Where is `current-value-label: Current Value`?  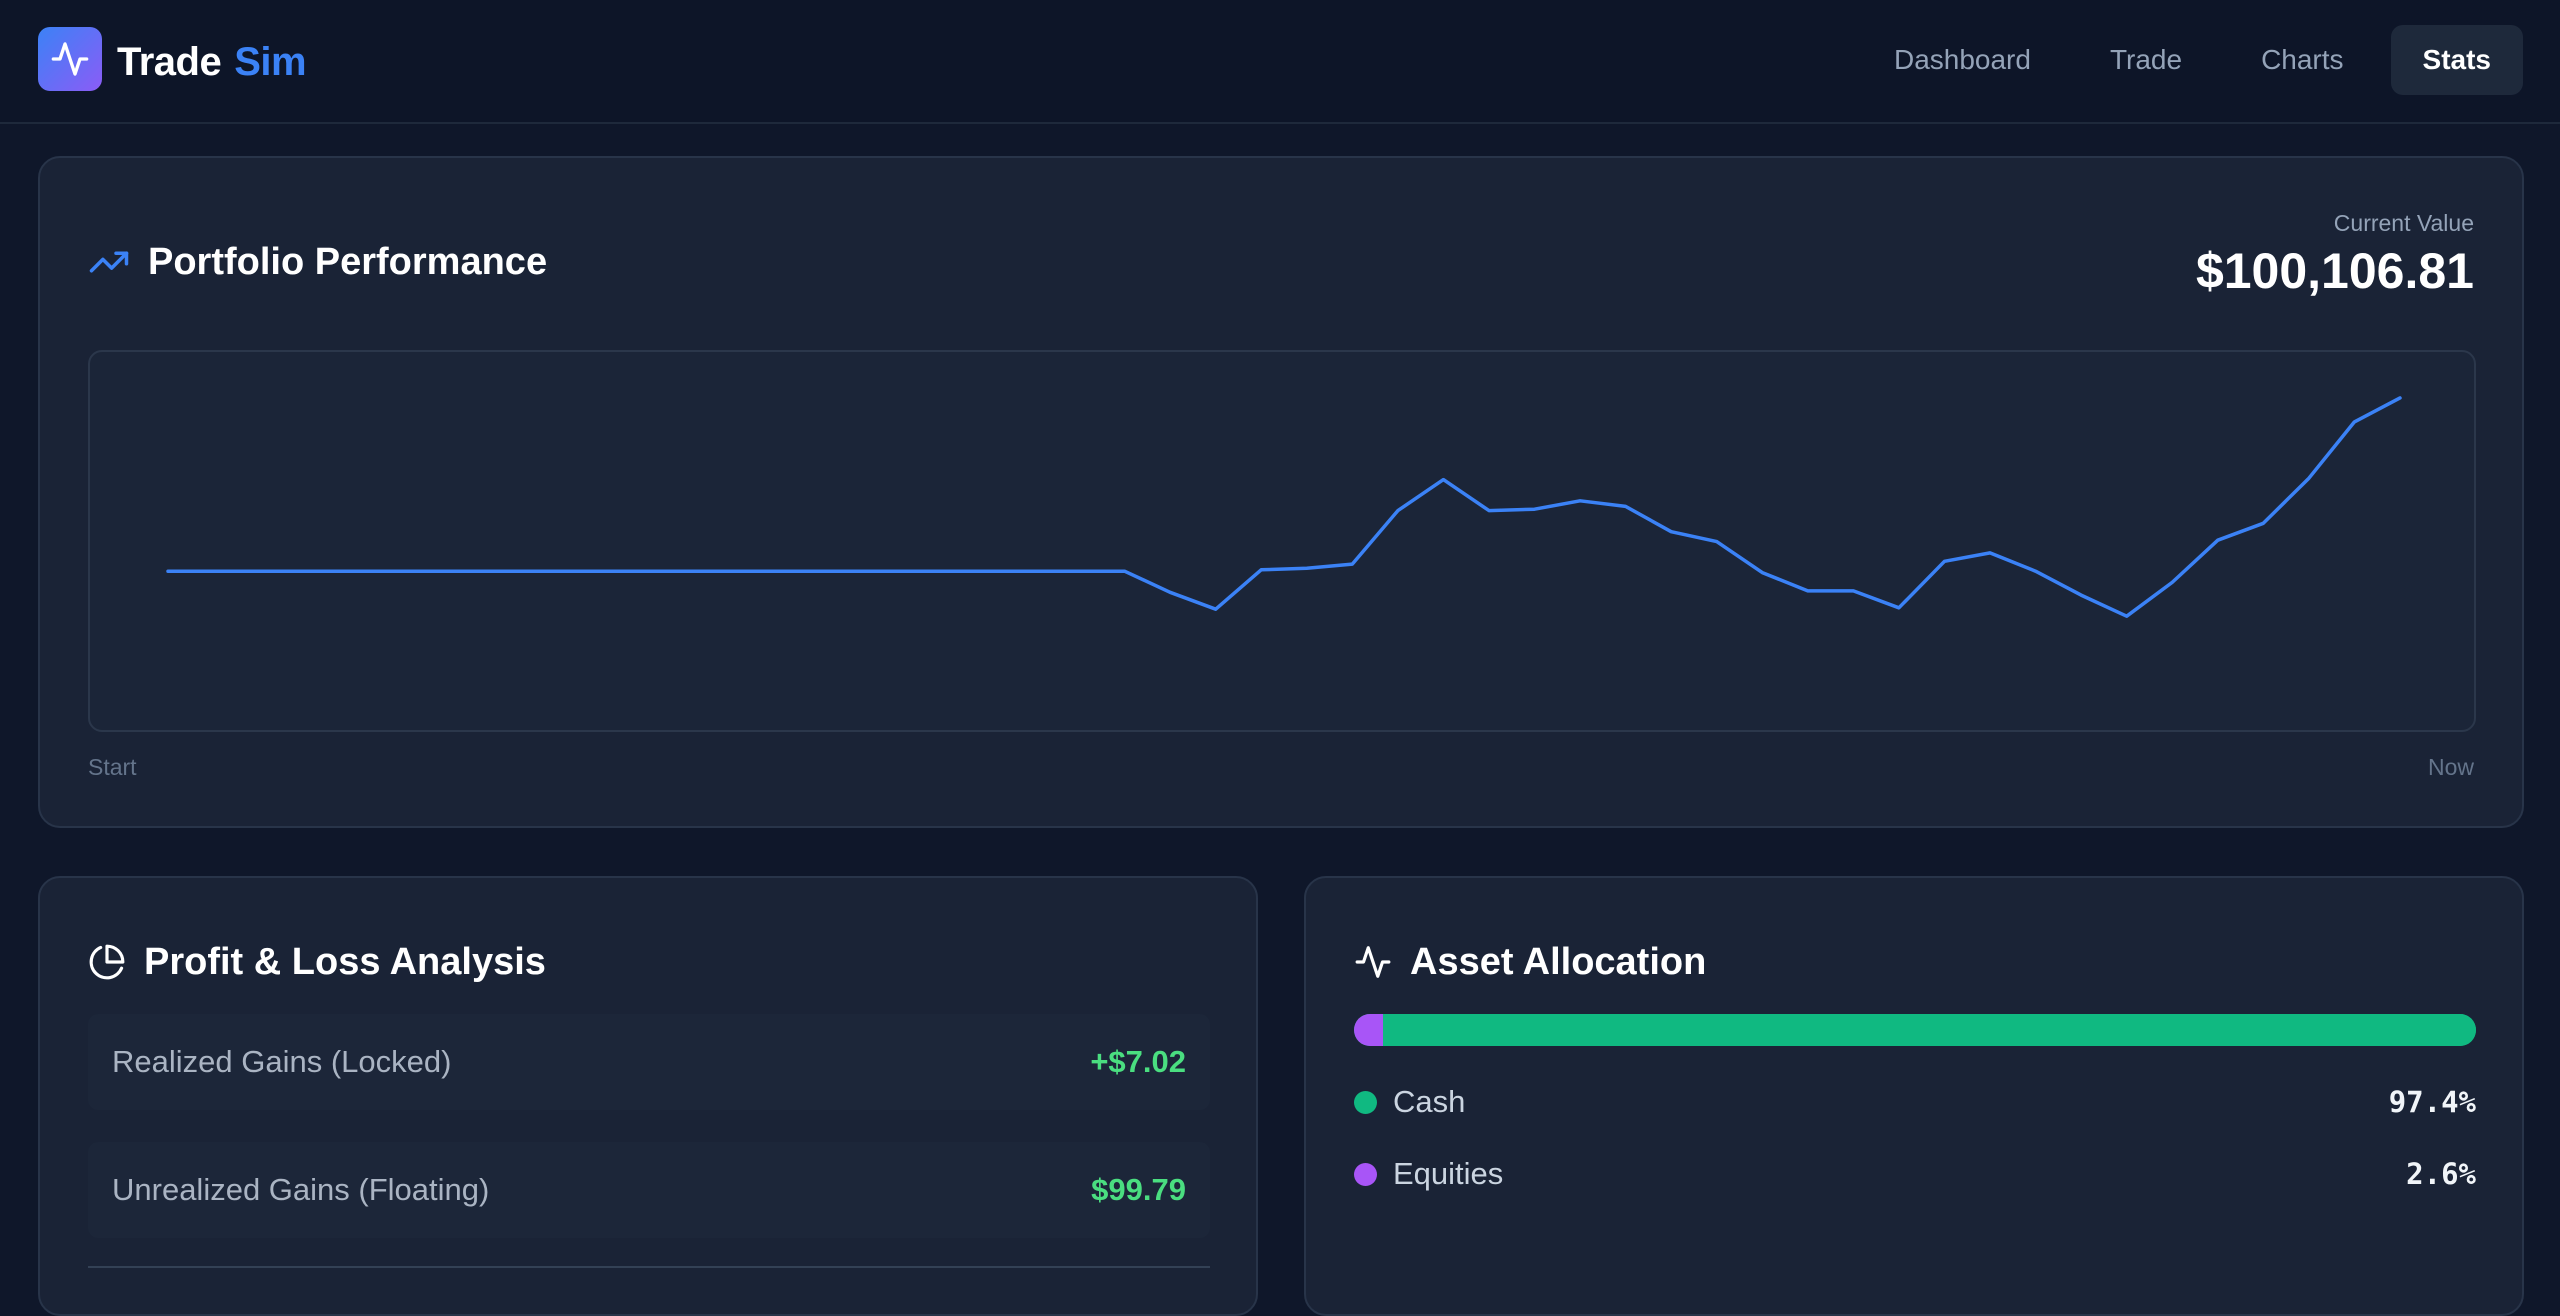 current-value-label: Current Value is located at coordinates (2403, 223).